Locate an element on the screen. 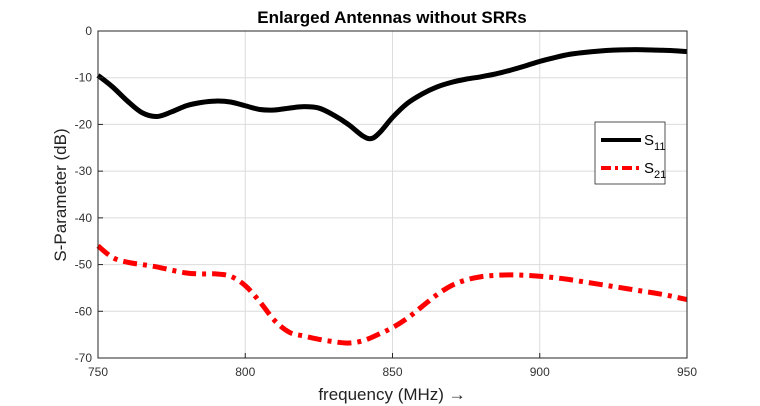 Image resolution: width=760 pixels, height=406 pixels. legend: S11 S21 is located at coordinates (630, 153).